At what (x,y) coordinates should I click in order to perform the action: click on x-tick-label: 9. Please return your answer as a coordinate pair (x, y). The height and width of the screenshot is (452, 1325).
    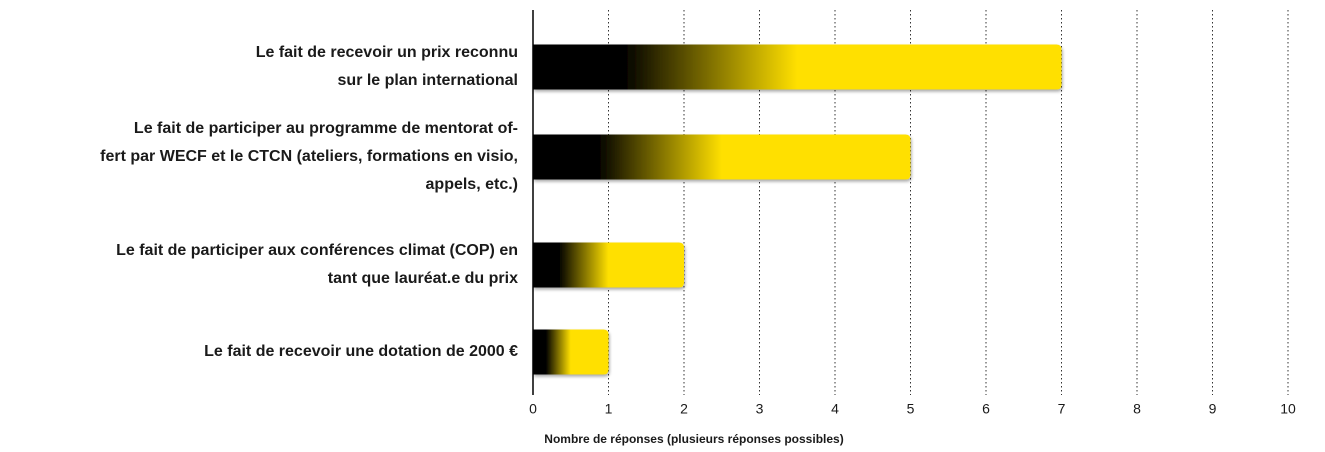
    Looking at the image, I should click on (1213, 409).